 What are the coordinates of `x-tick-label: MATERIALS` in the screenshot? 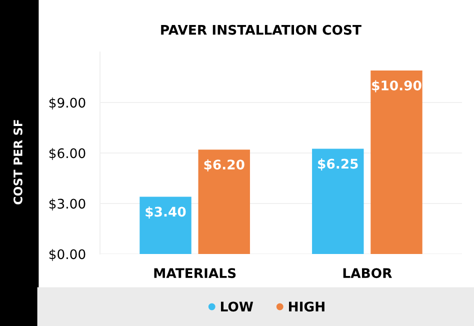 It's located at (195, 273).